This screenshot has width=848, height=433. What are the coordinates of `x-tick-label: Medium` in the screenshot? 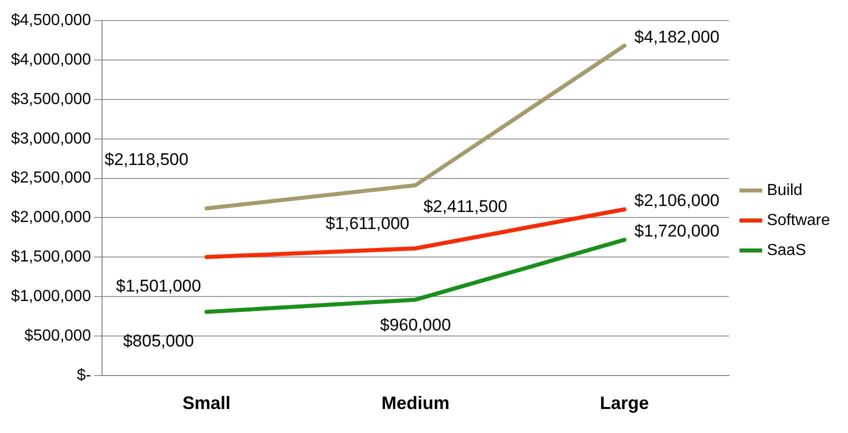 It's located at (415, 403).